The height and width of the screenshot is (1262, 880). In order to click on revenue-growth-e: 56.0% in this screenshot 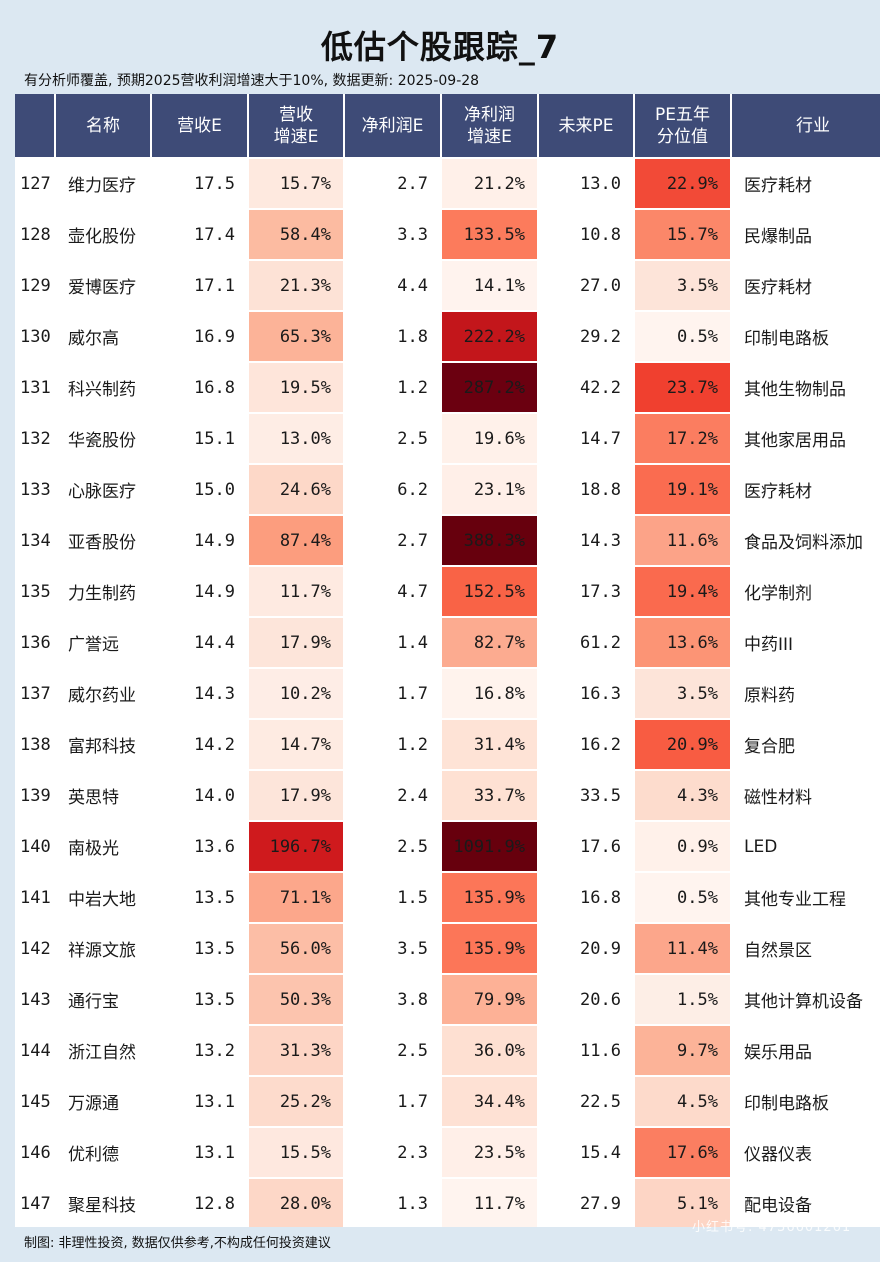, I will do `click(296, 948)`.